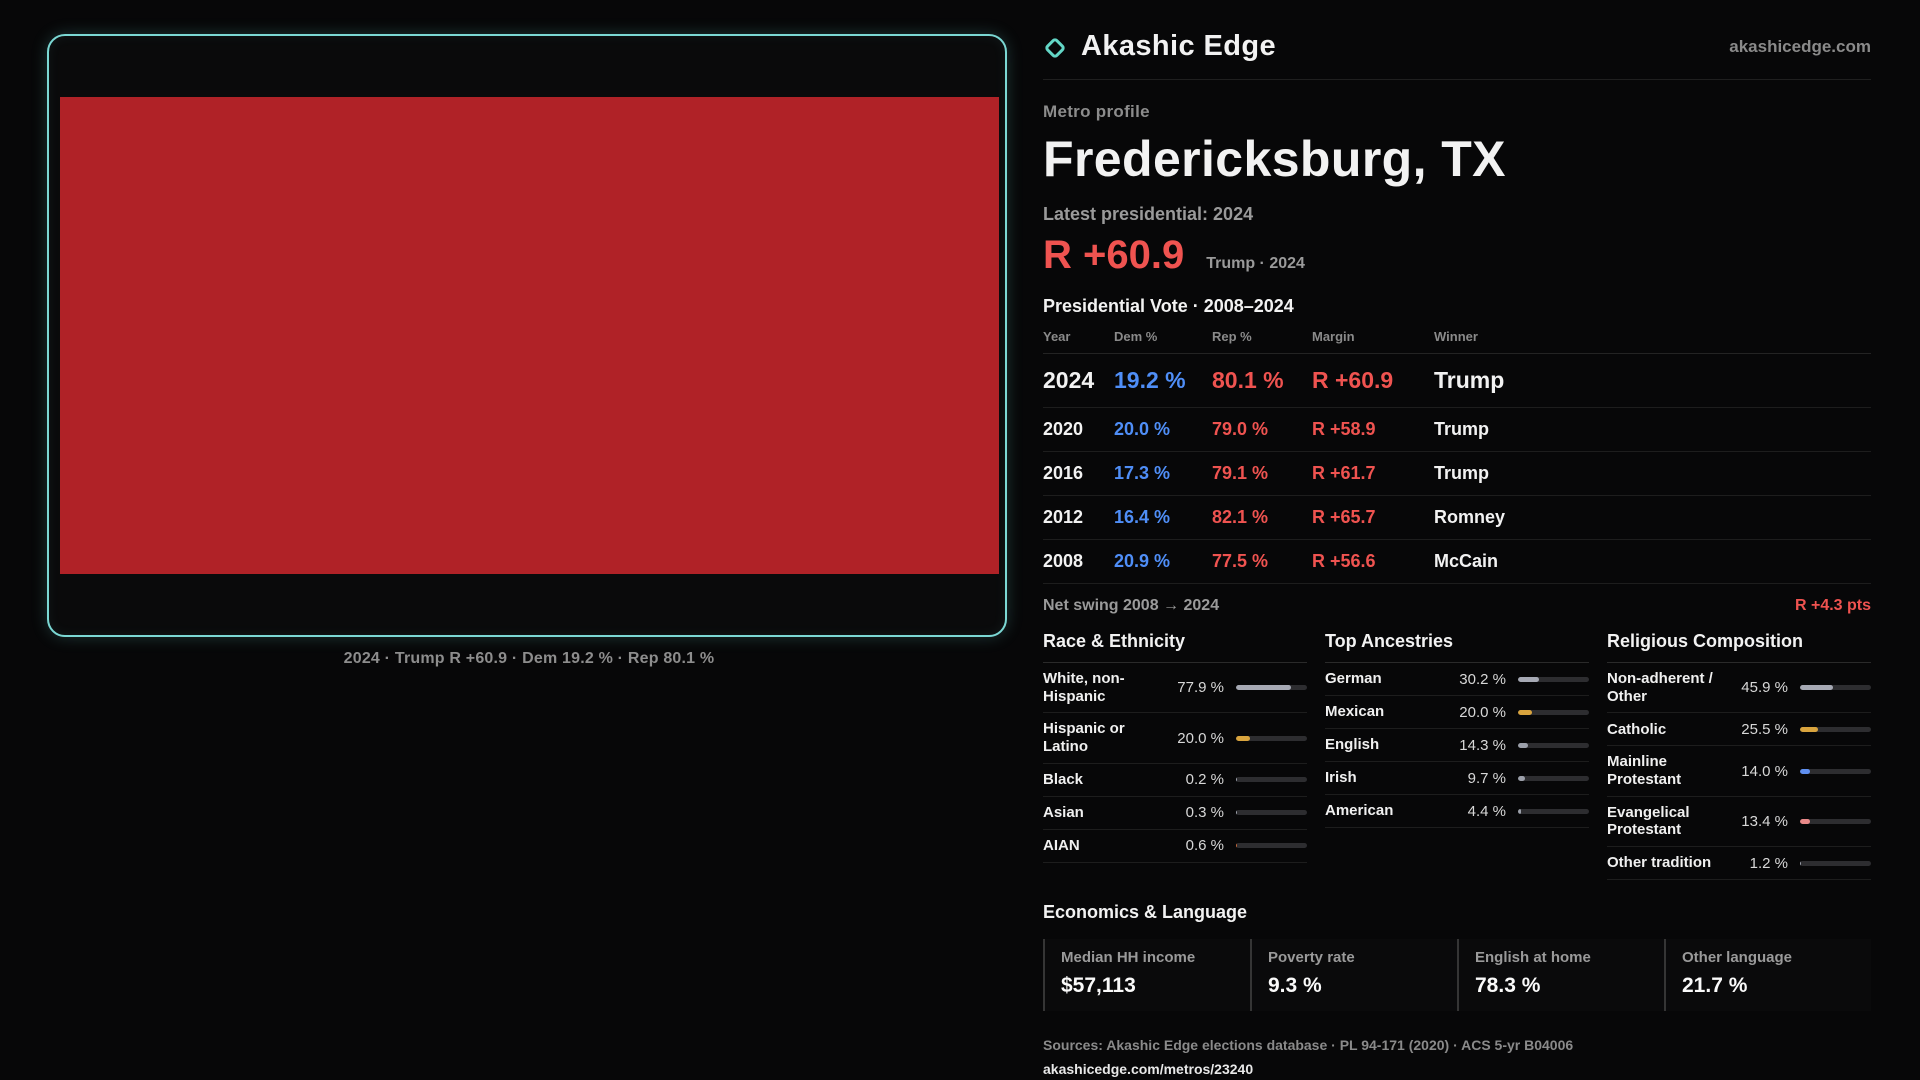 The image size is (1920, 1080). Describe the element at coordinates (1482, 745) in the screenshot. I see `demo-value: 14.3 %` at that location.